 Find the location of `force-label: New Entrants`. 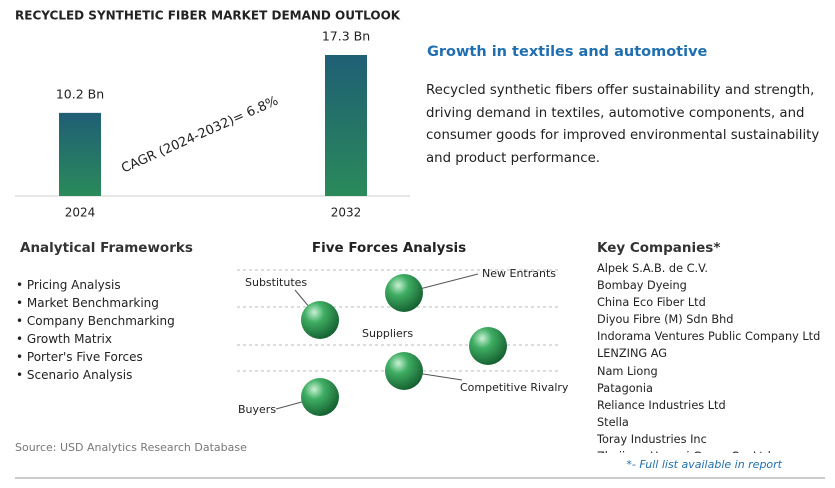

force-label: New Entrants is located at coordinates (519, 273).